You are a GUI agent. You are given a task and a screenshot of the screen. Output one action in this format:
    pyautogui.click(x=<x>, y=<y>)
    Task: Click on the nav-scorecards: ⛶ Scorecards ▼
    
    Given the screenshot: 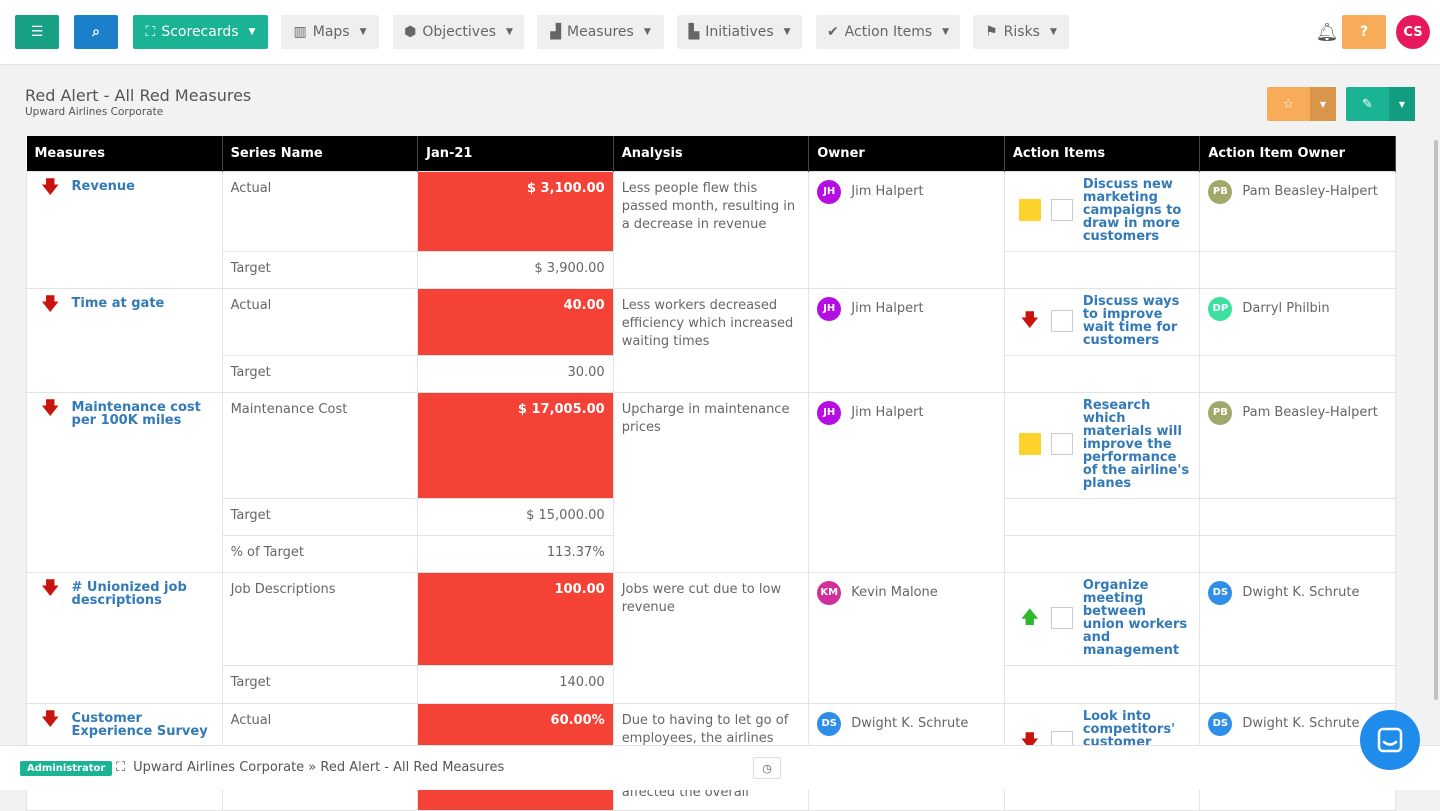 What is the action you would take?
    pyautogui.click(x=200, y=32)
    